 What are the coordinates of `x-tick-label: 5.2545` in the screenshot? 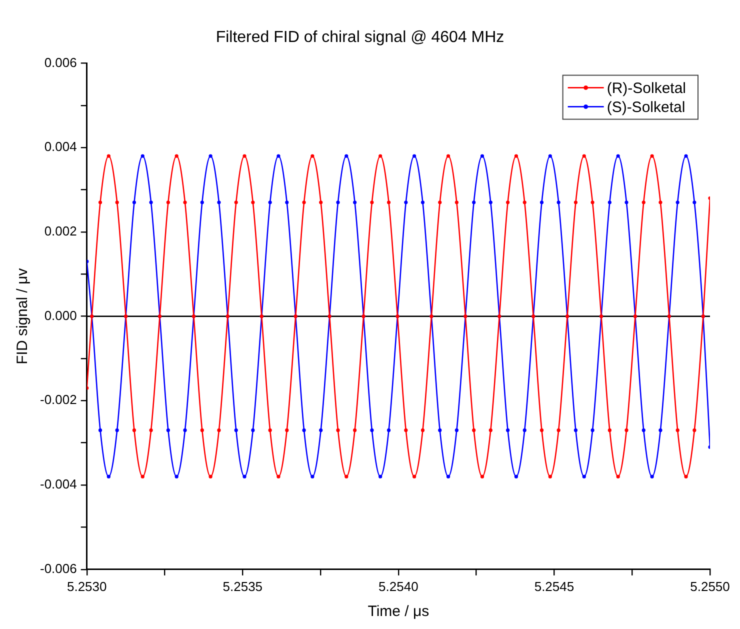 It's located at (554, 586).